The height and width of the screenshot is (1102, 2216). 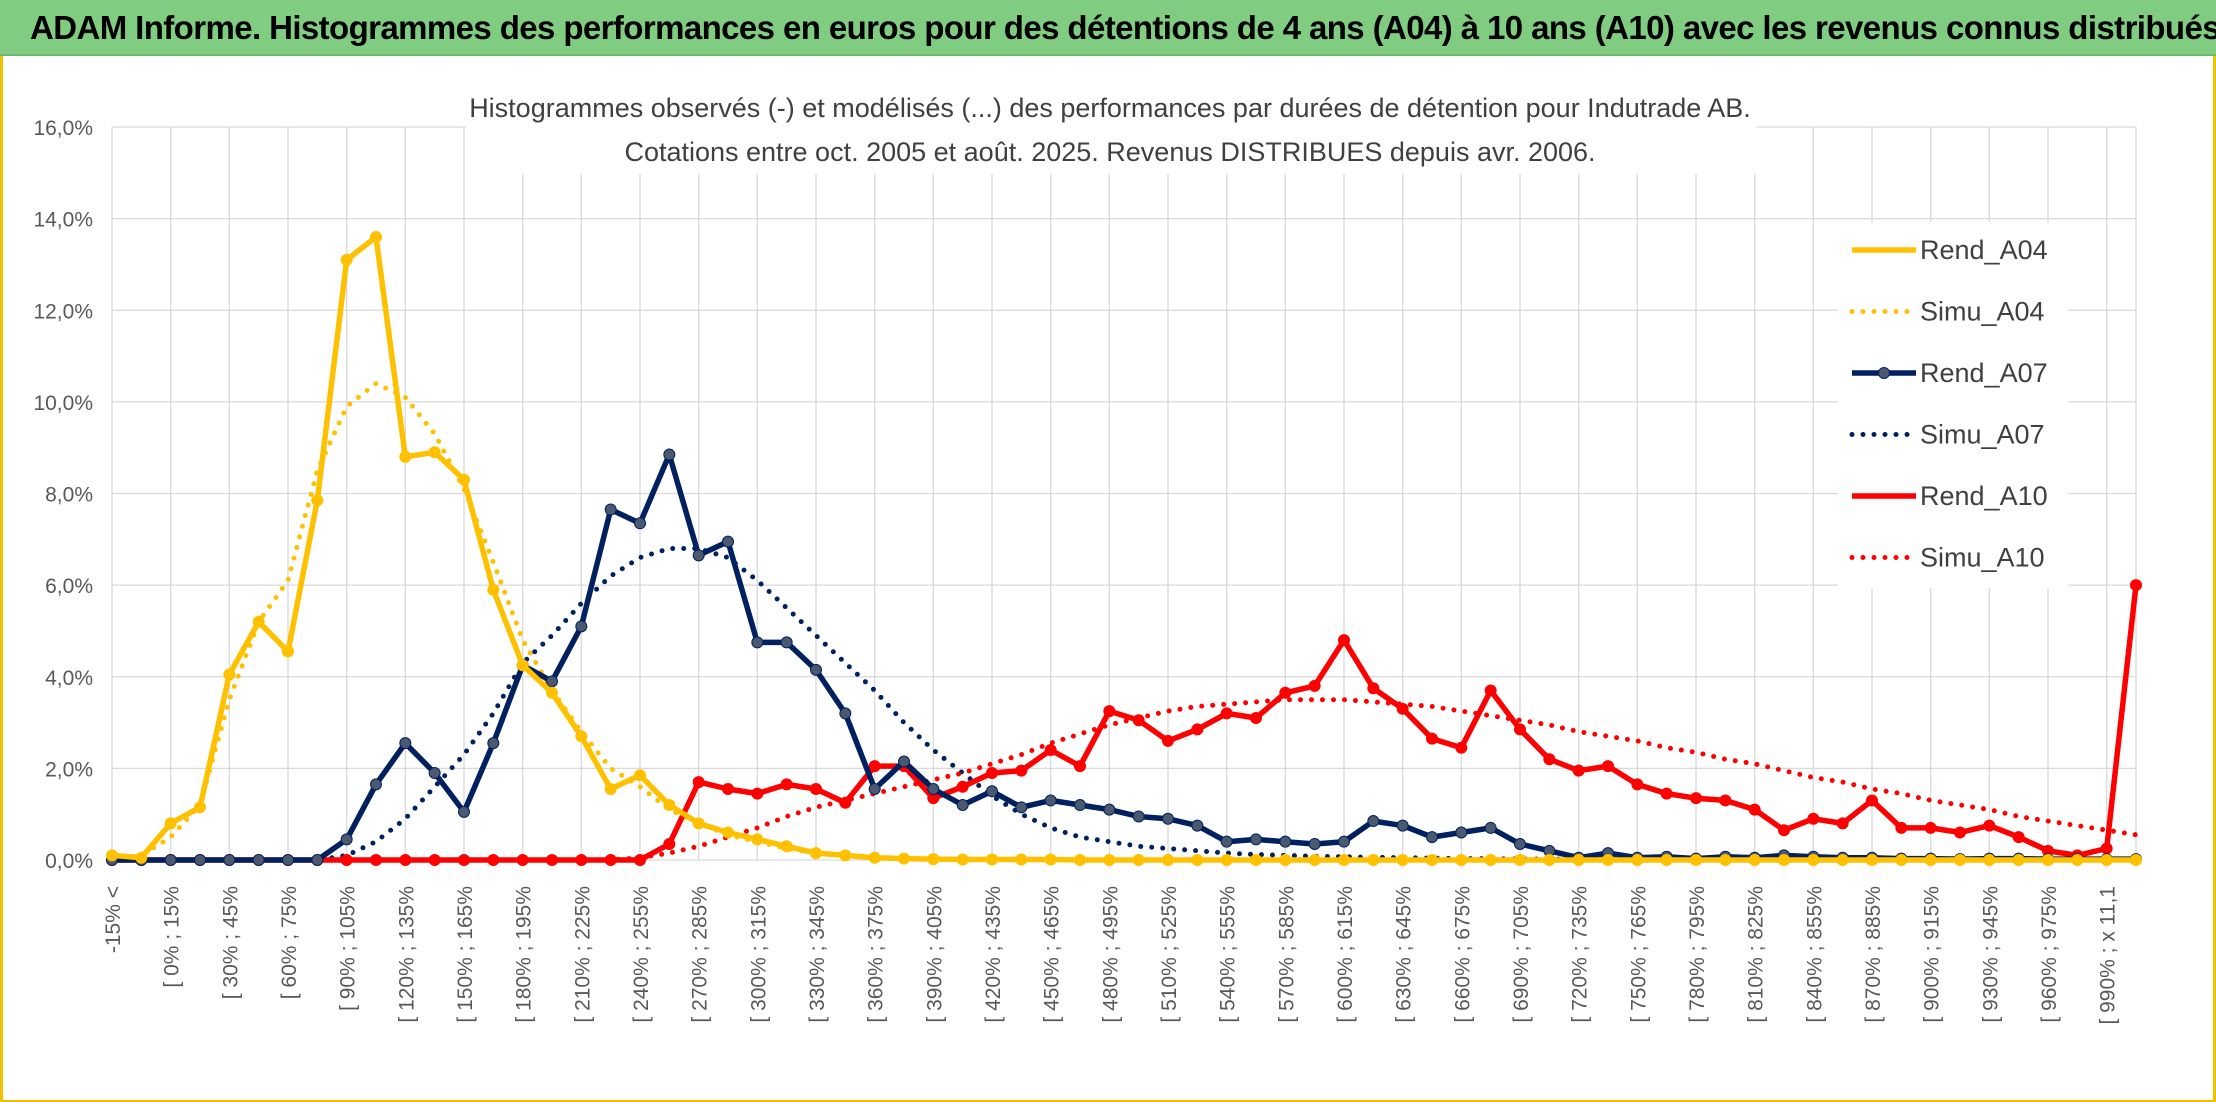 I want to click on legend-item-Rend_A04: Rend_A04, so click(x=1950, y=250).